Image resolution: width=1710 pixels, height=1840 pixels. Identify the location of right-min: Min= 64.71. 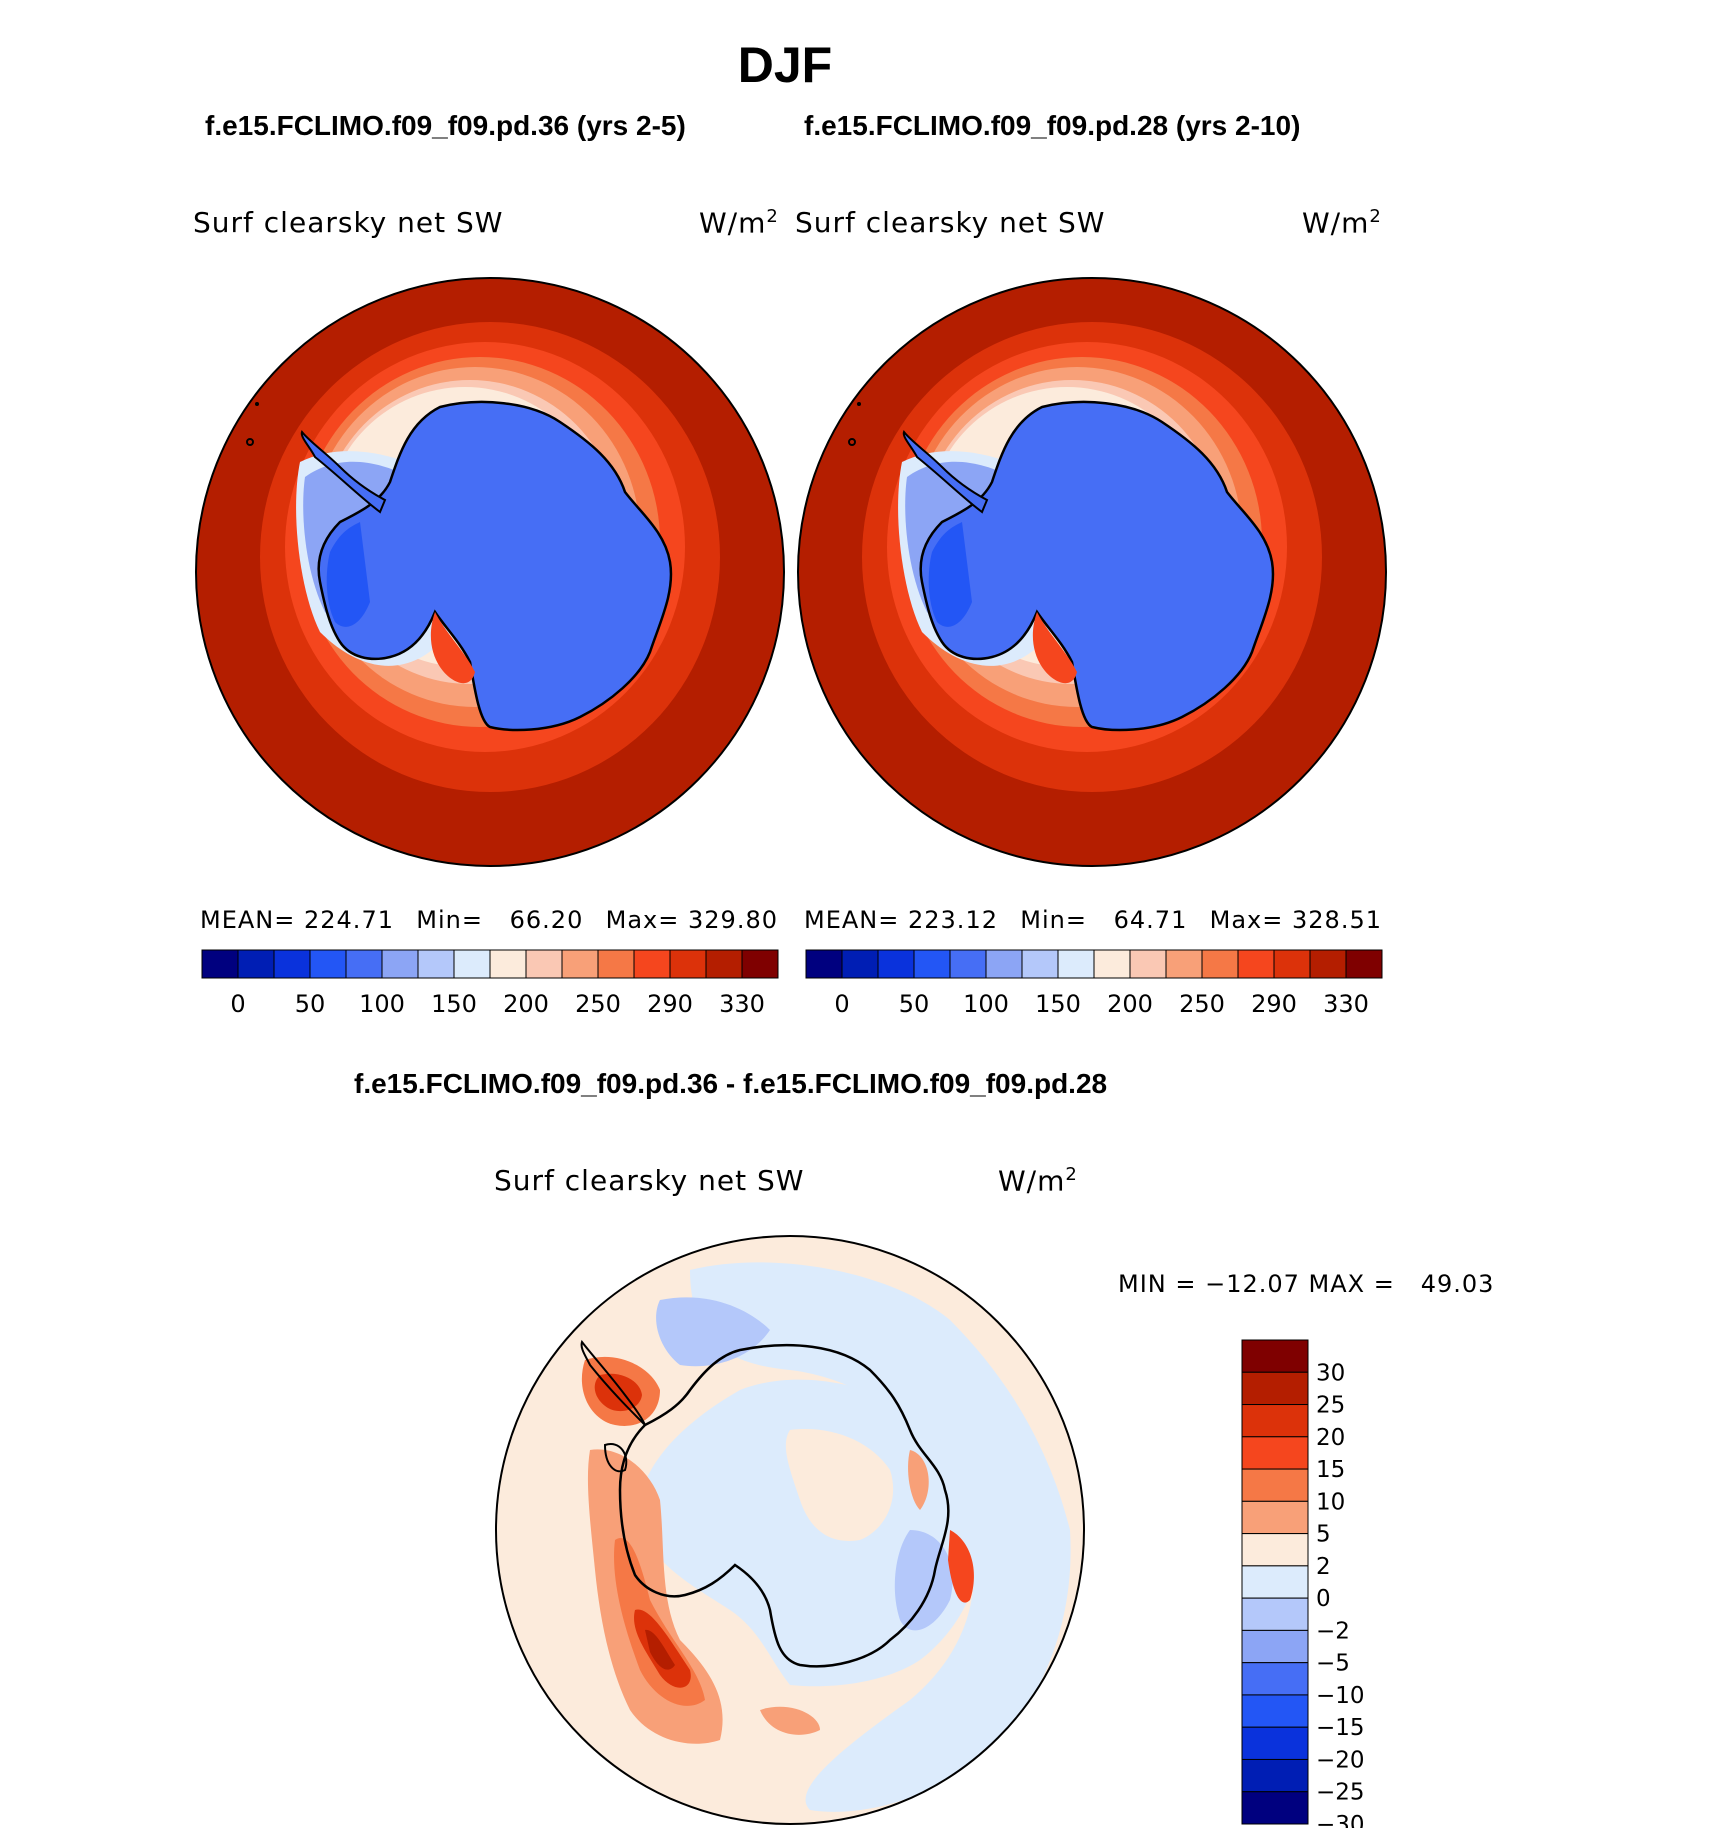
(1104, 920).